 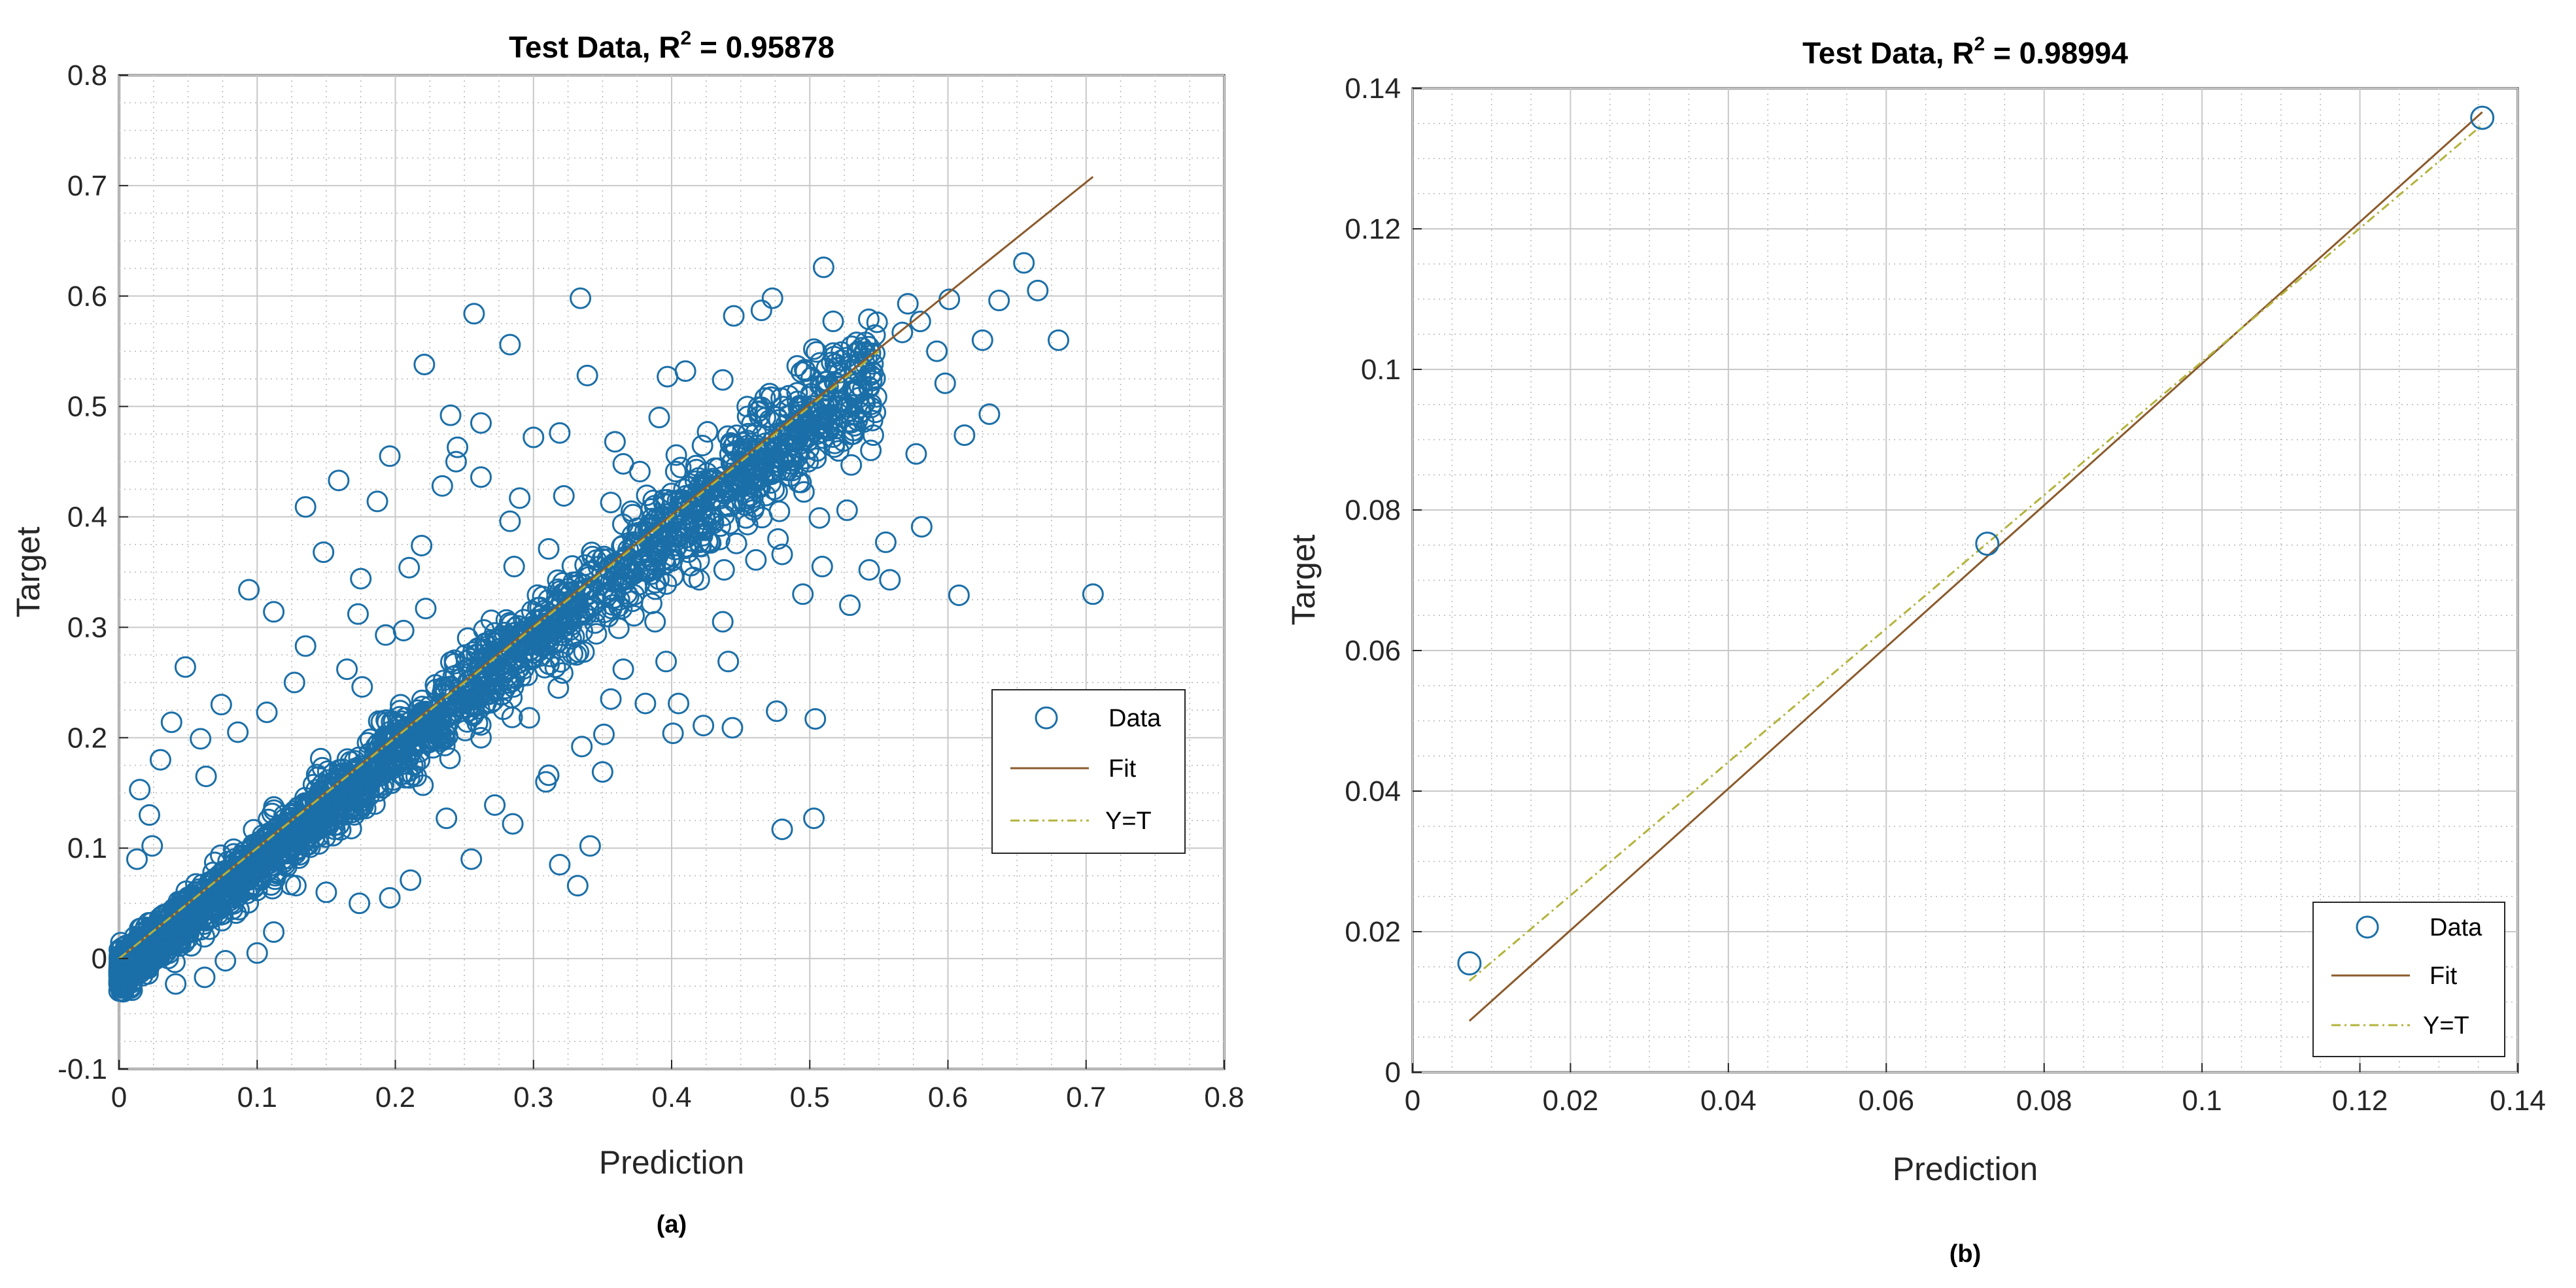 What do you see at coordinates (1089, 771) in the screenshot?
I see `legend-box-a` at bounding box center [1089, 771].